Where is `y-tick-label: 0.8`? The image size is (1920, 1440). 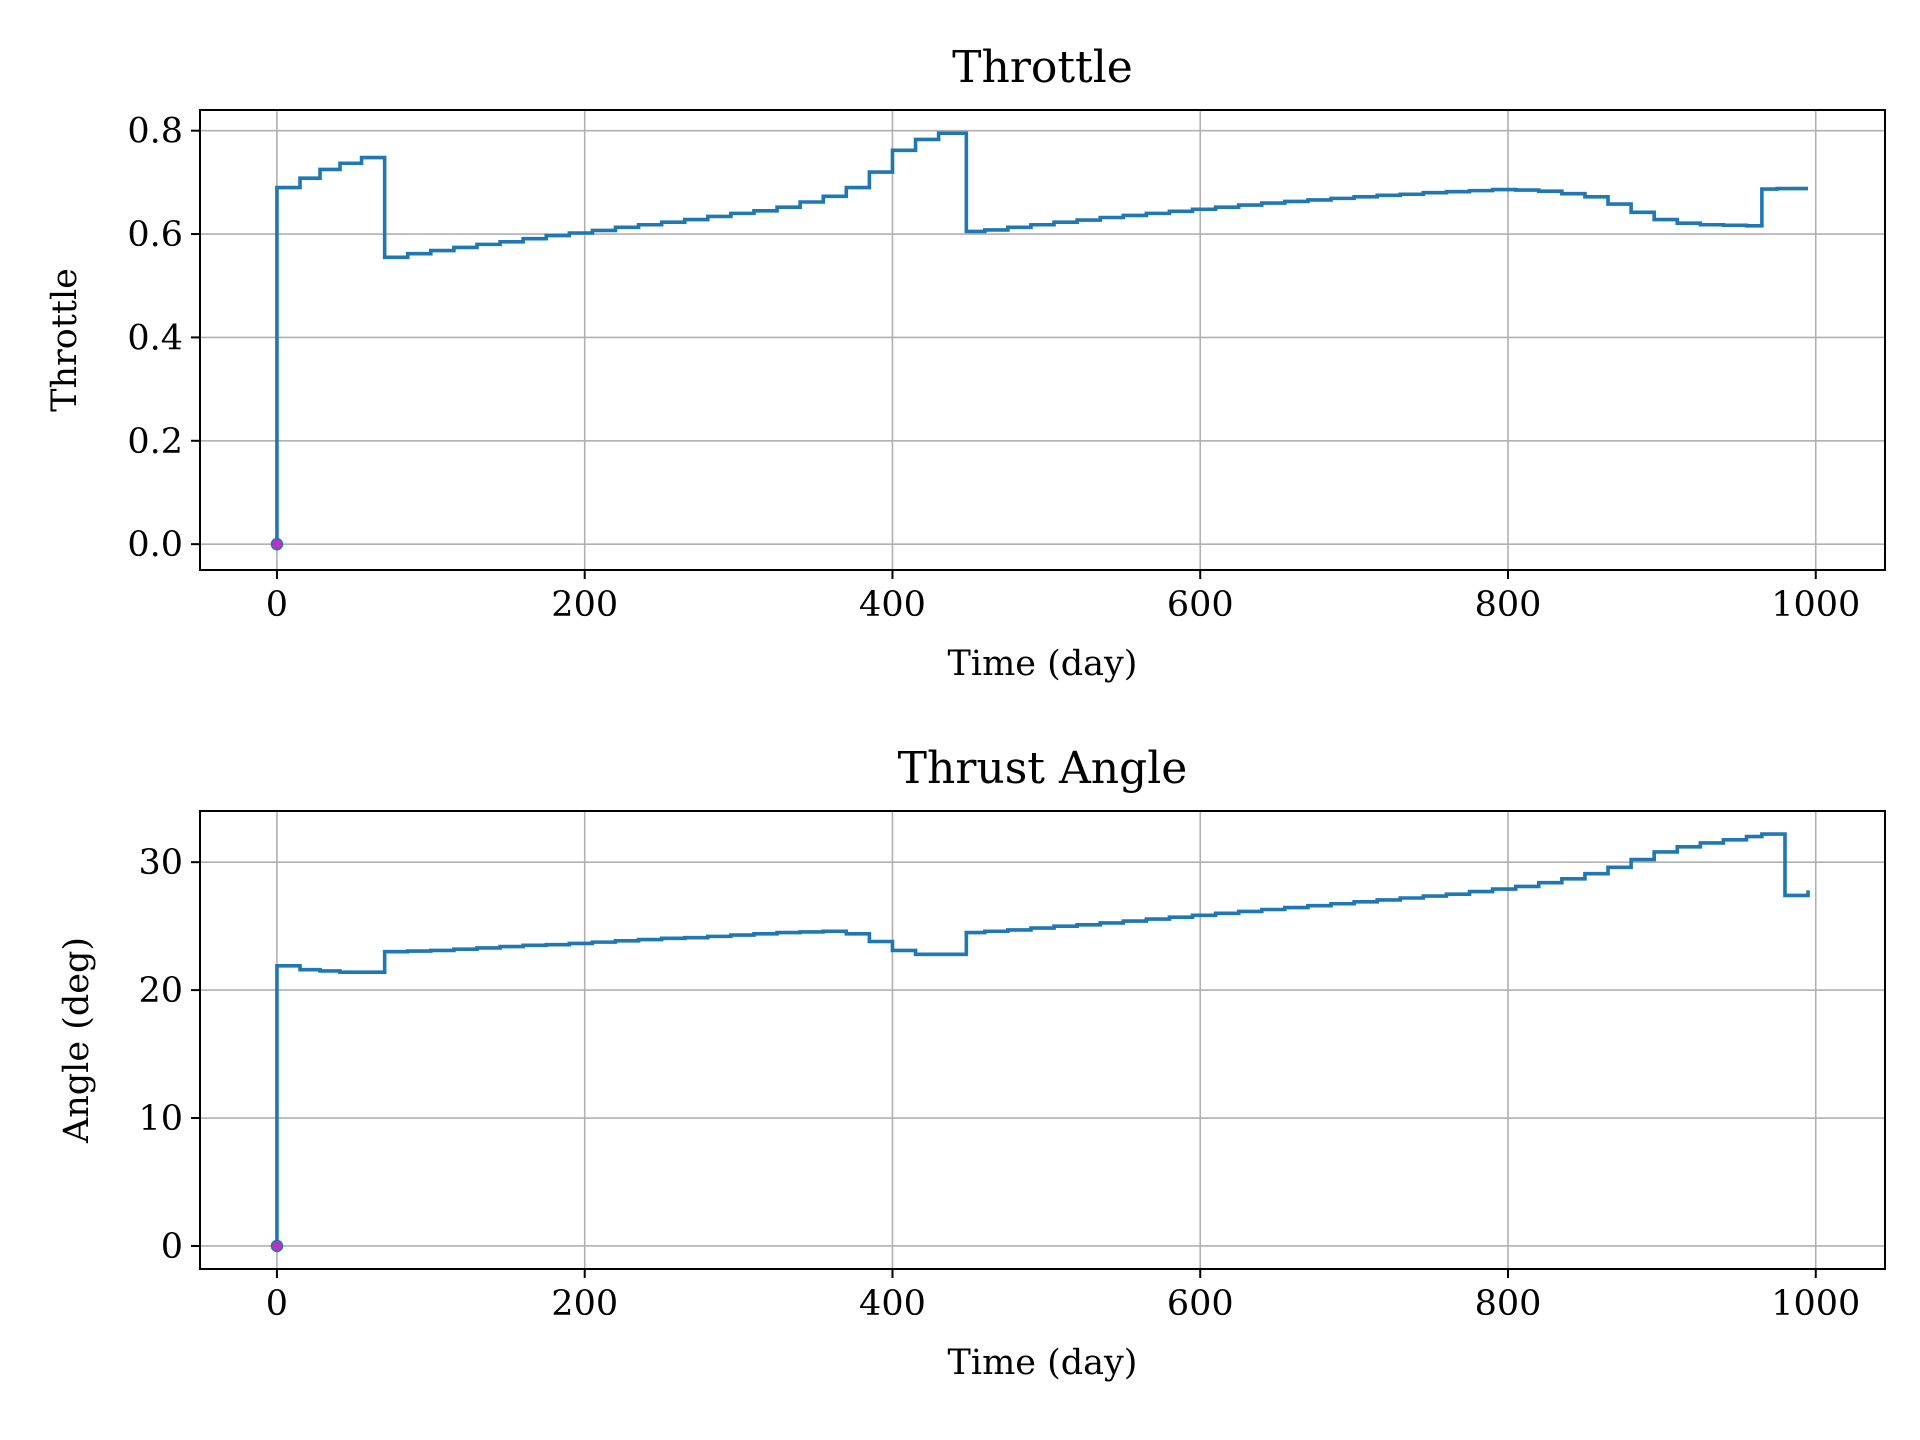
y-tick-label: 0.8 is located at coordinates (155, 132).